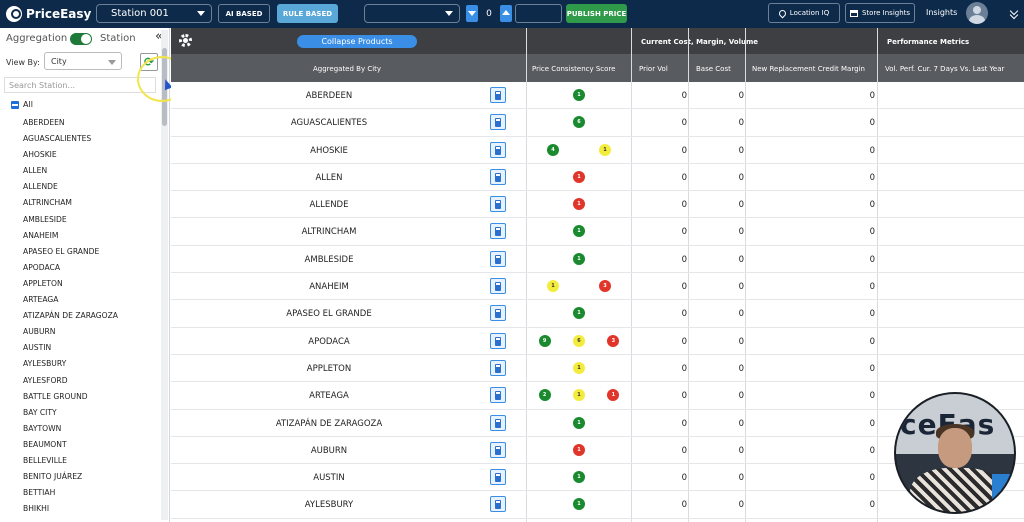  What do you see at coordinates (45, 380) in the screenshot?
I see `sidebar-city-item: AYLESFORD` at bounding box center [45, 380].